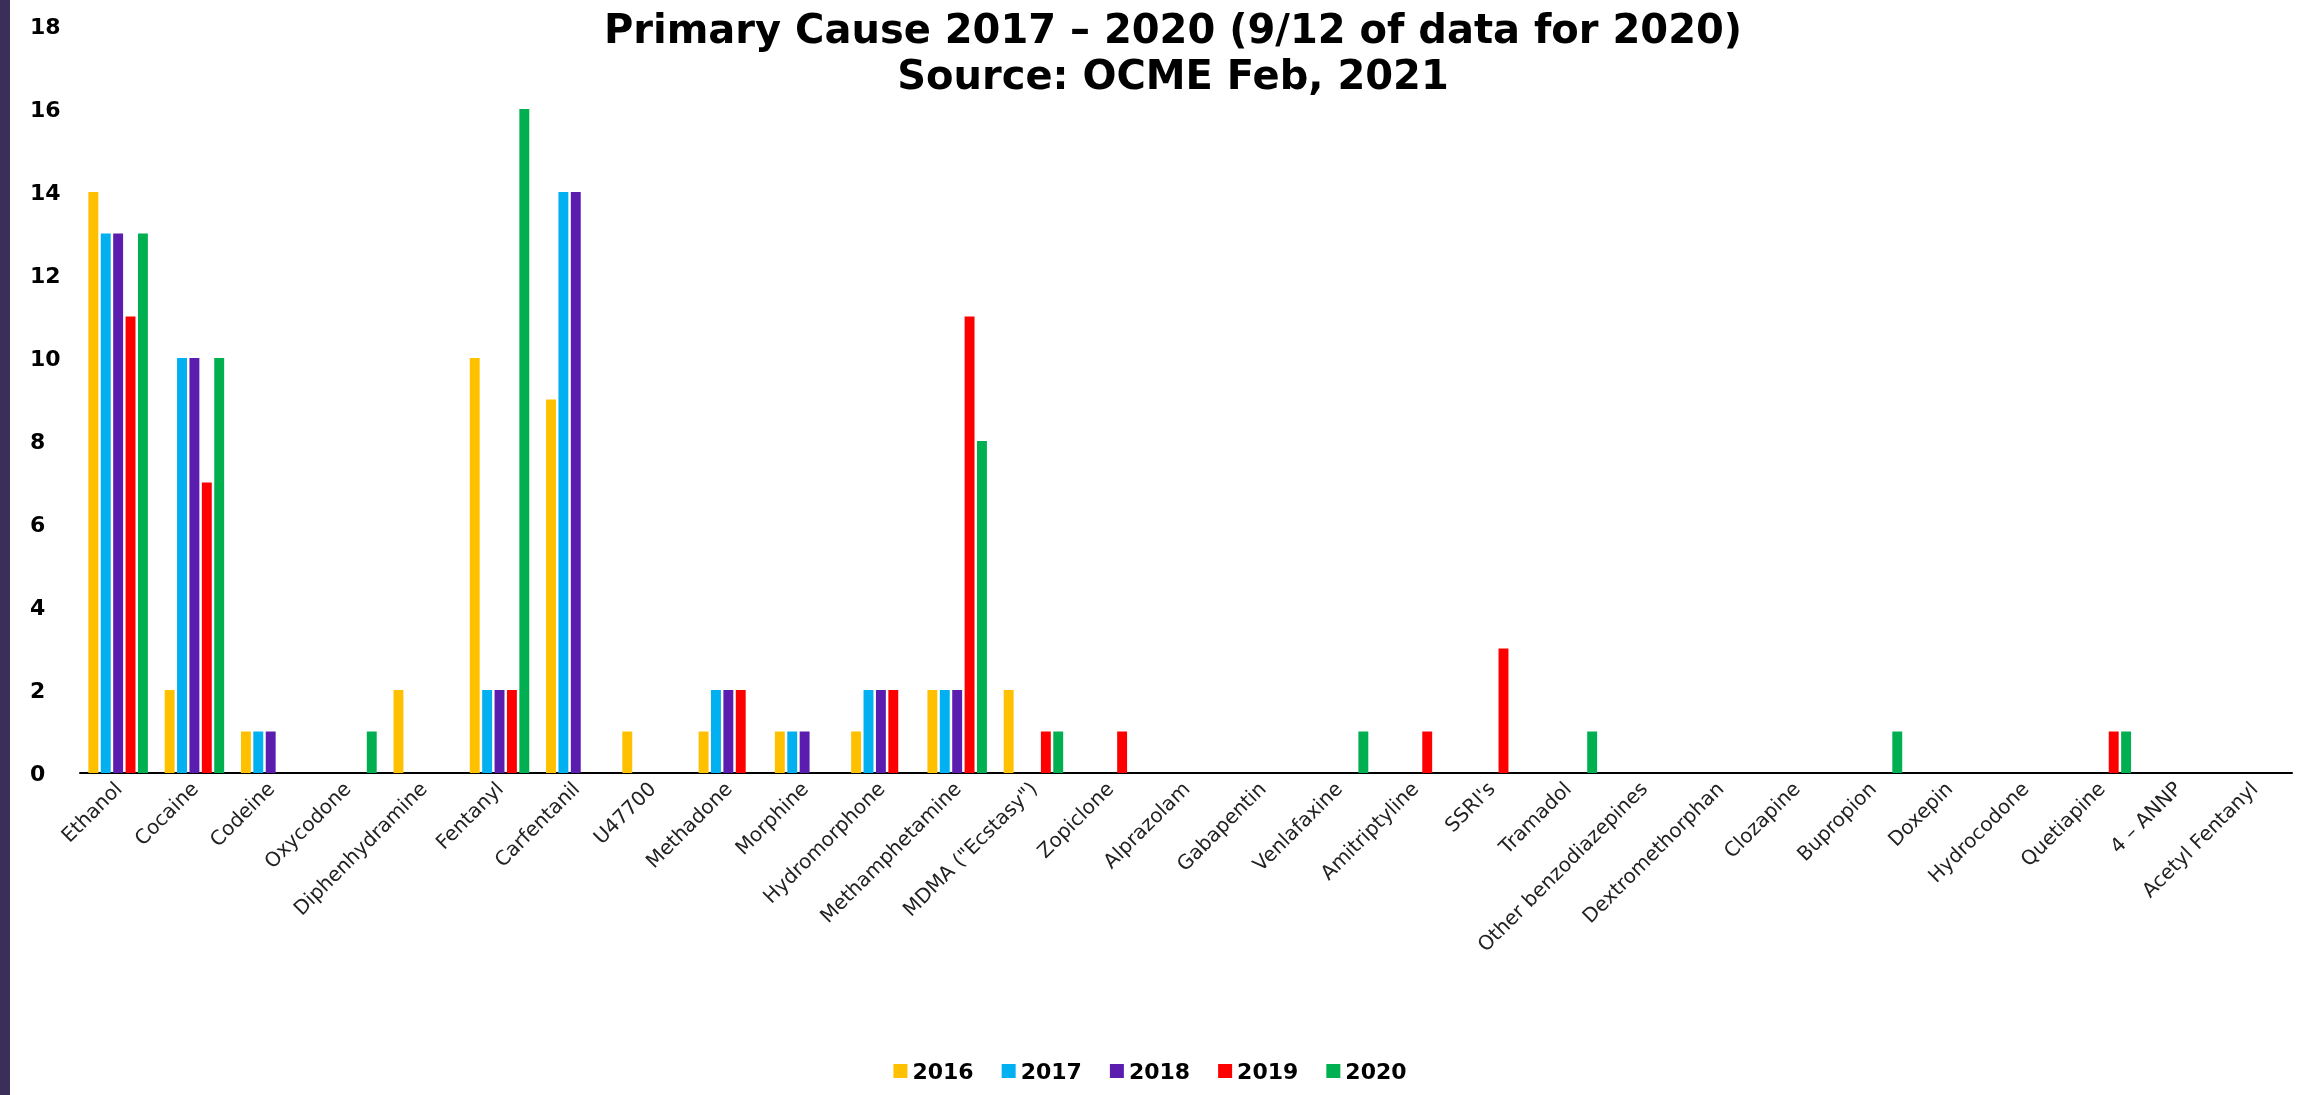  Describe the element at coordinates (45, 192) in the screenshot. I see `y-tick-label: 14` at that location.